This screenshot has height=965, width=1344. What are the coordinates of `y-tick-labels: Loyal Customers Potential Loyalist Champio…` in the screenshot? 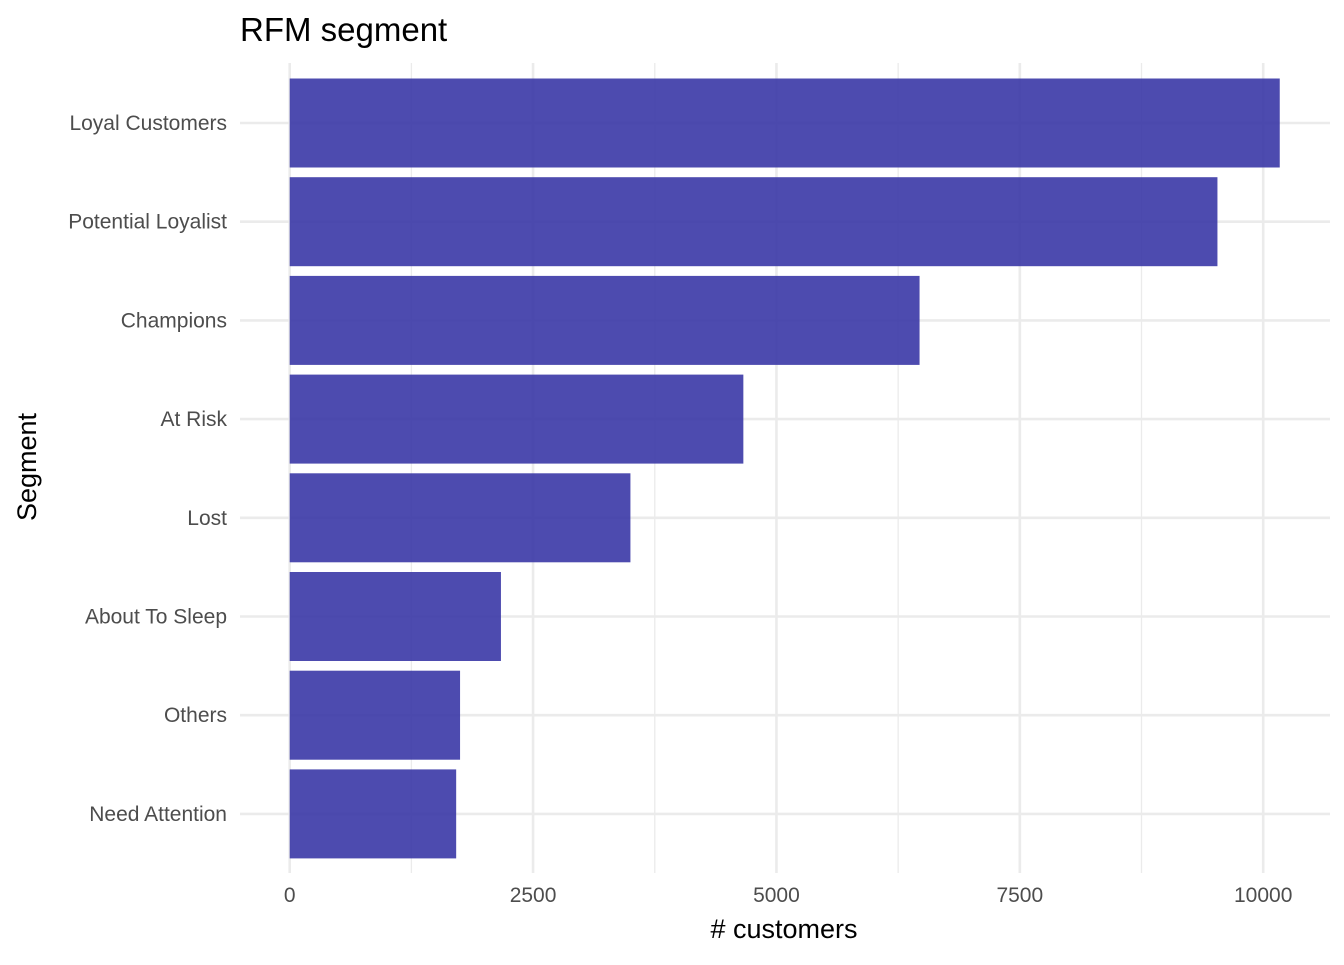 It's located at (147, 469).